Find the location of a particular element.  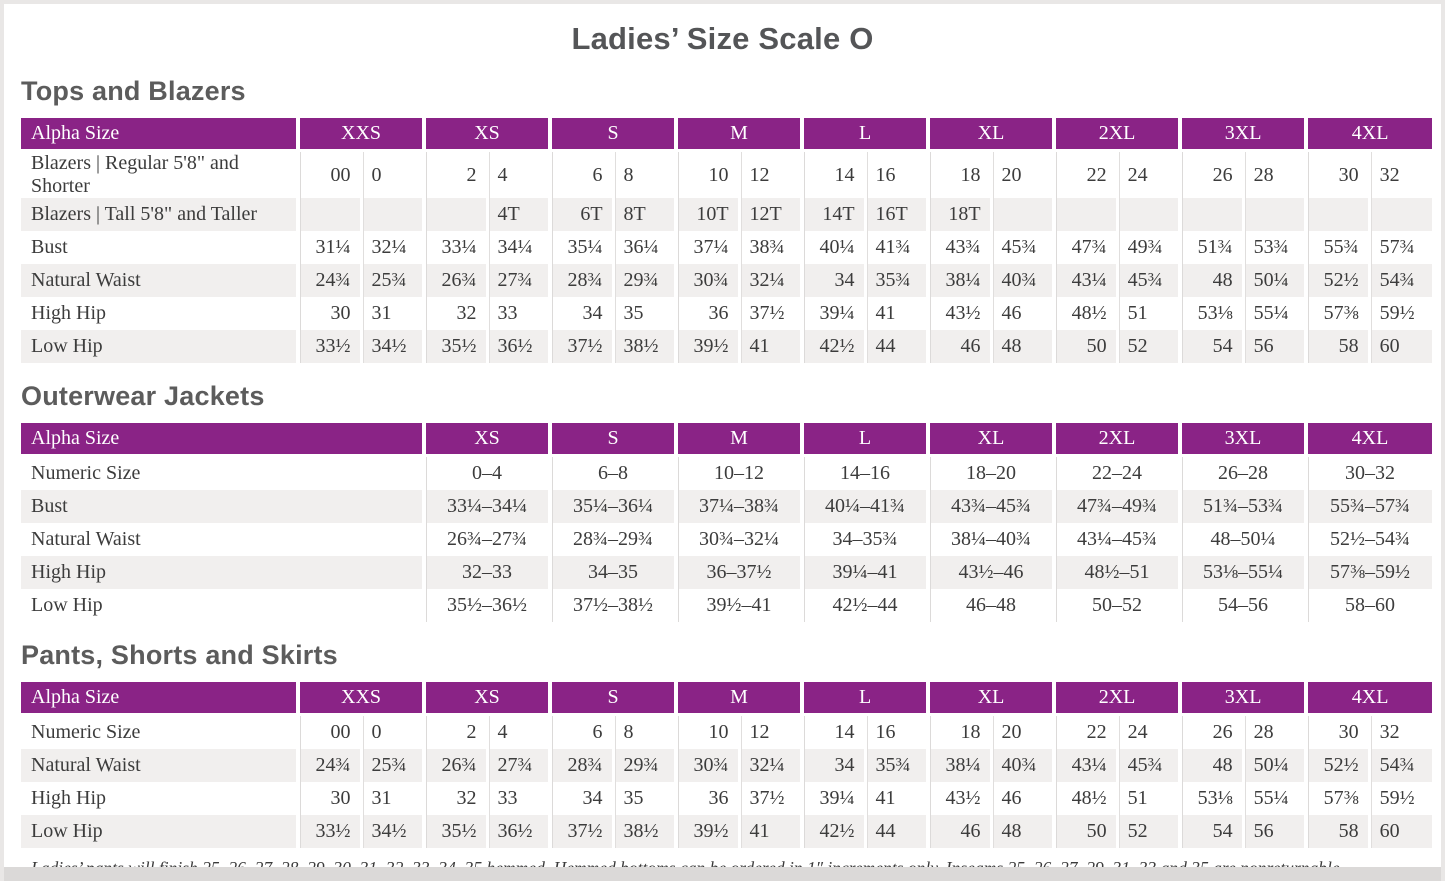

size-value-cell: 37½ is located at coordinates (581, 831).